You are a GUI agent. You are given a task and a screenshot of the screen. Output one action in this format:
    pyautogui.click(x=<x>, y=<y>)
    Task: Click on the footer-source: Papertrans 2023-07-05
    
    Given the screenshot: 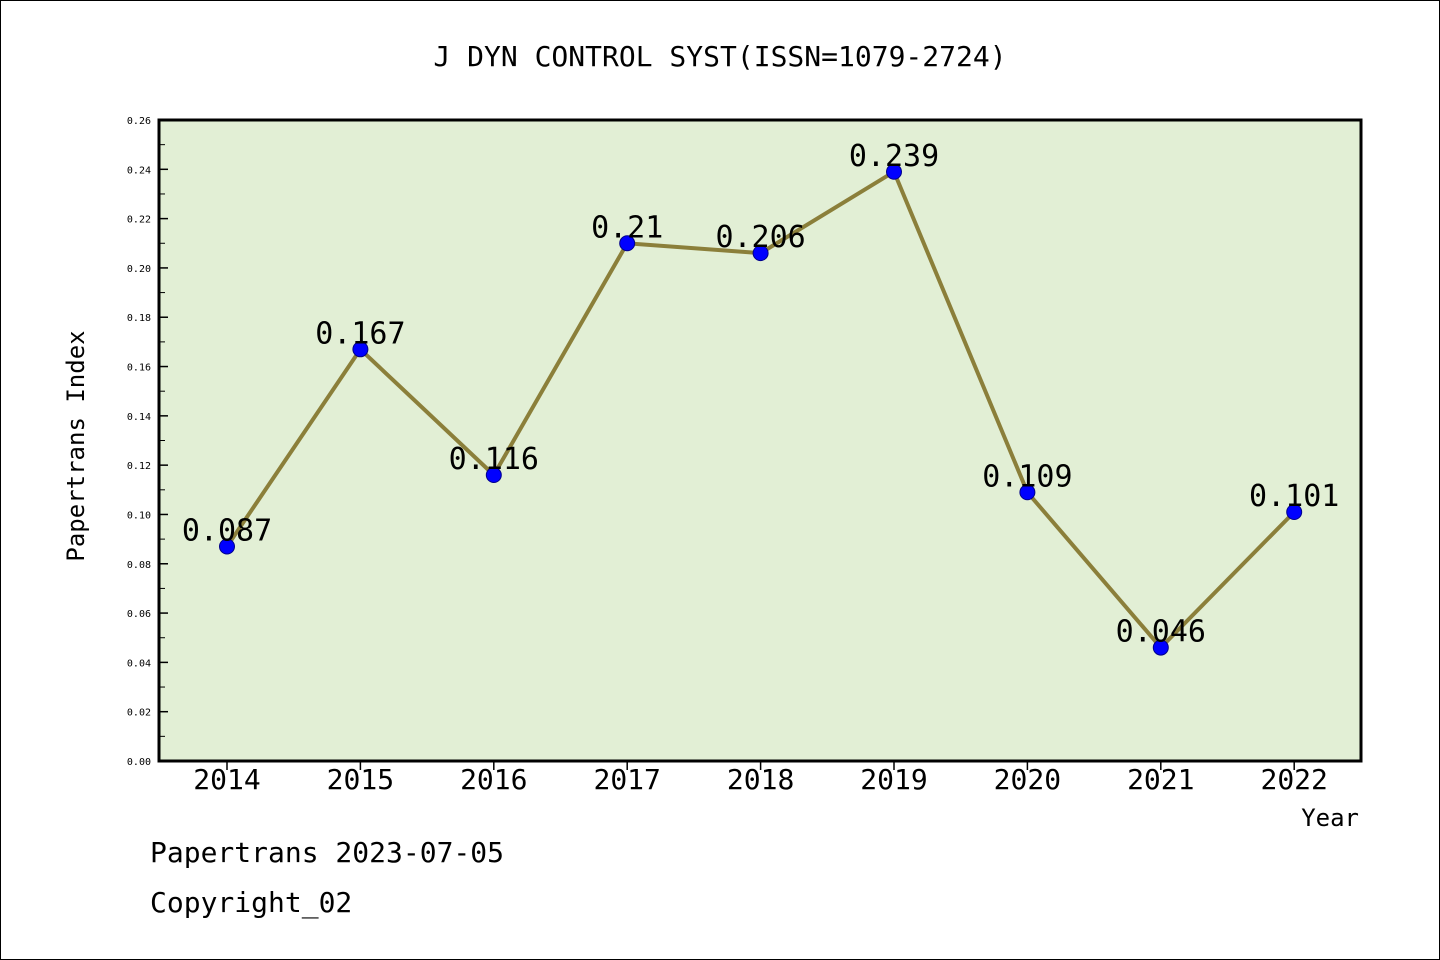 What is the action you would take?
    pyautogui.click(x=327, y=852)
    